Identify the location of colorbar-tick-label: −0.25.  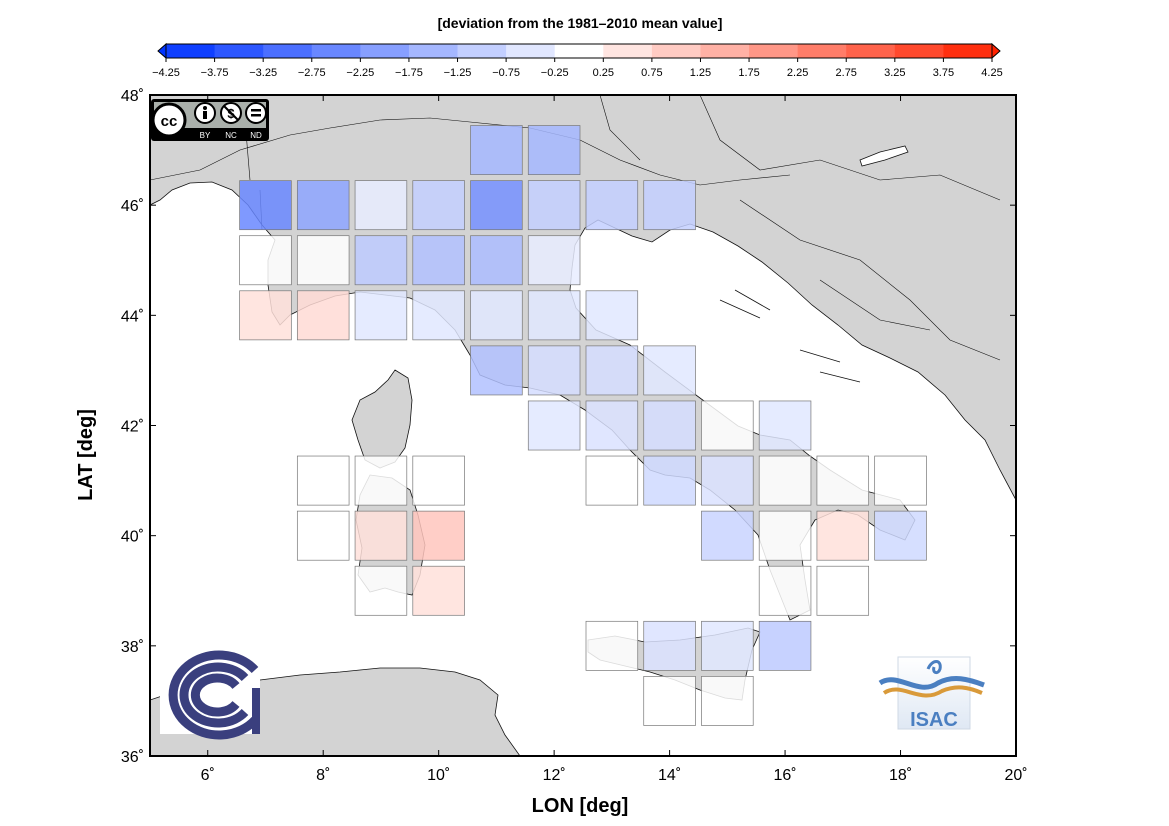
(555, 73).